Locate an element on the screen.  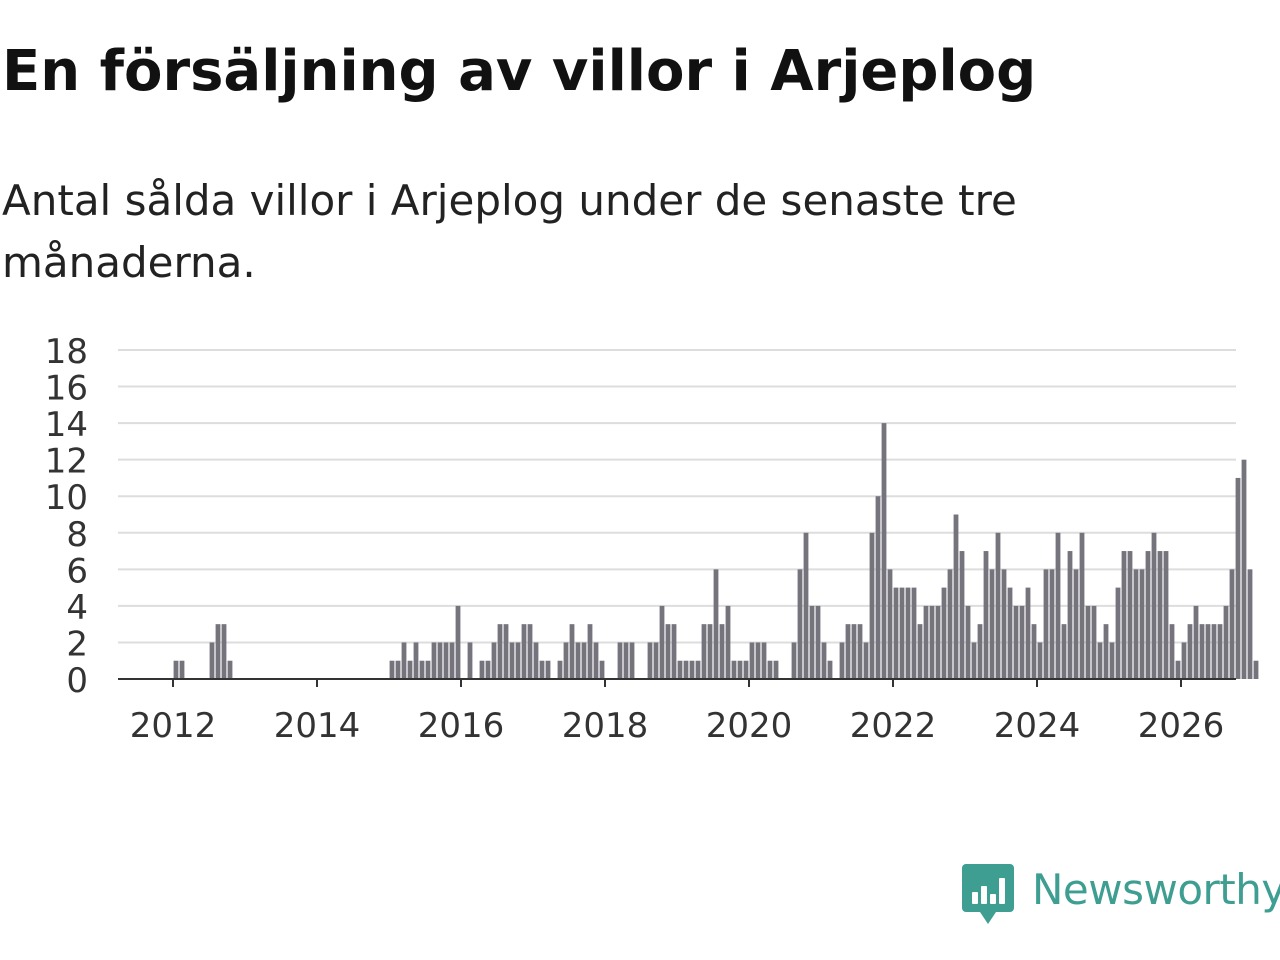
brand-name: Newsworthy is located at coordinates (1156, 889).